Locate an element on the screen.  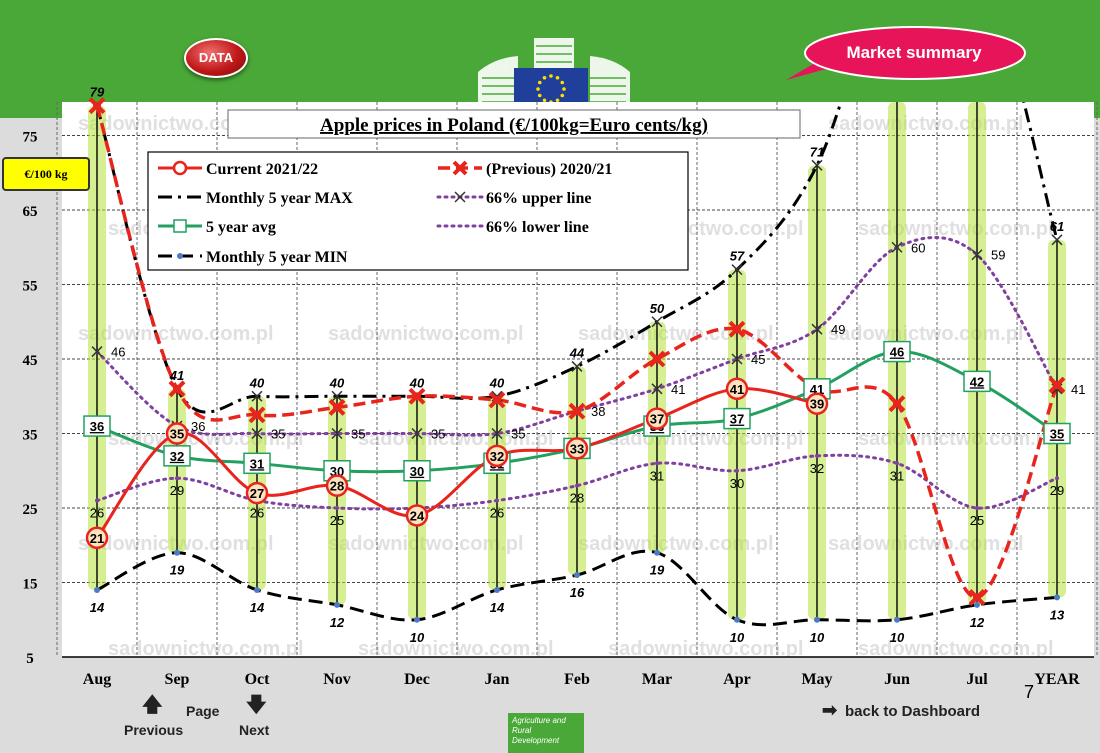
legend-label-current: Current 2021/22 is located at coordinates (262, 169).